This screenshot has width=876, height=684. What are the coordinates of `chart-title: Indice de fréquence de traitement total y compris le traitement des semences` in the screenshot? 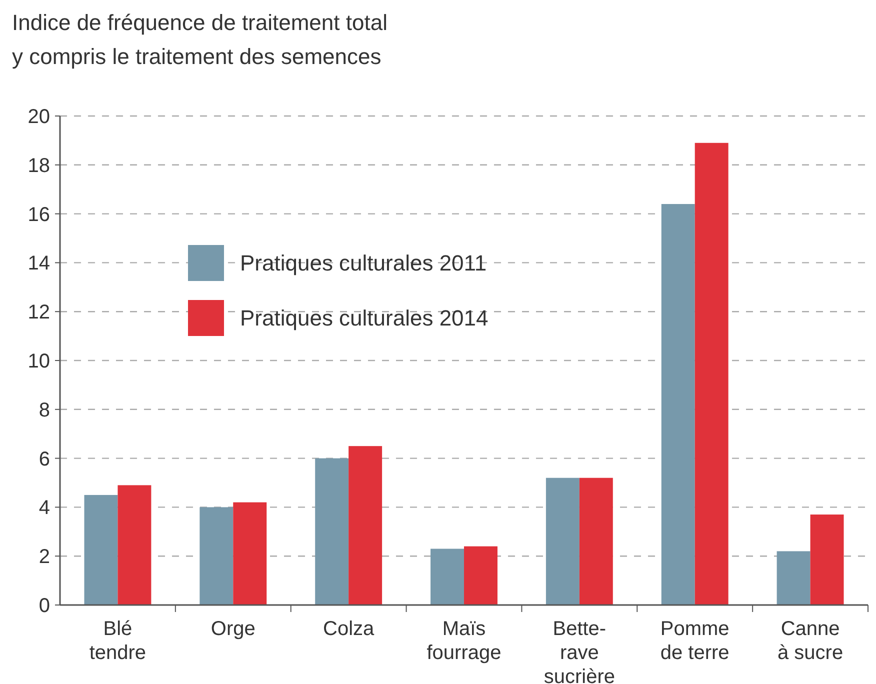 It's located at (200, 39).